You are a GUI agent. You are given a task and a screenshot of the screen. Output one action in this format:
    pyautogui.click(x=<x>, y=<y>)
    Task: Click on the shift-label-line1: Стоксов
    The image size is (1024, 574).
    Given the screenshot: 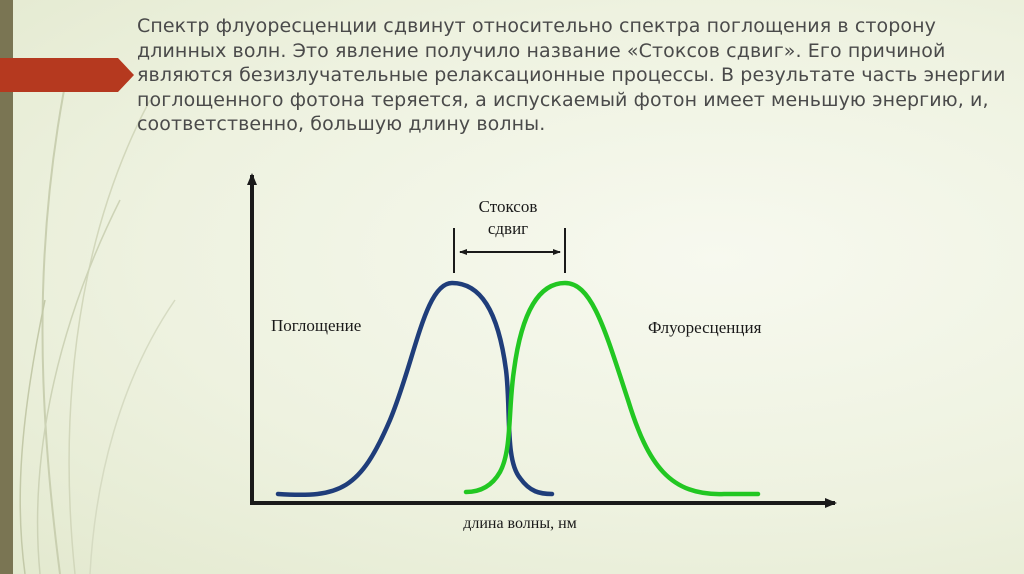 What is the action you would take?
    pyautogui.click(x=508, y=206)
    